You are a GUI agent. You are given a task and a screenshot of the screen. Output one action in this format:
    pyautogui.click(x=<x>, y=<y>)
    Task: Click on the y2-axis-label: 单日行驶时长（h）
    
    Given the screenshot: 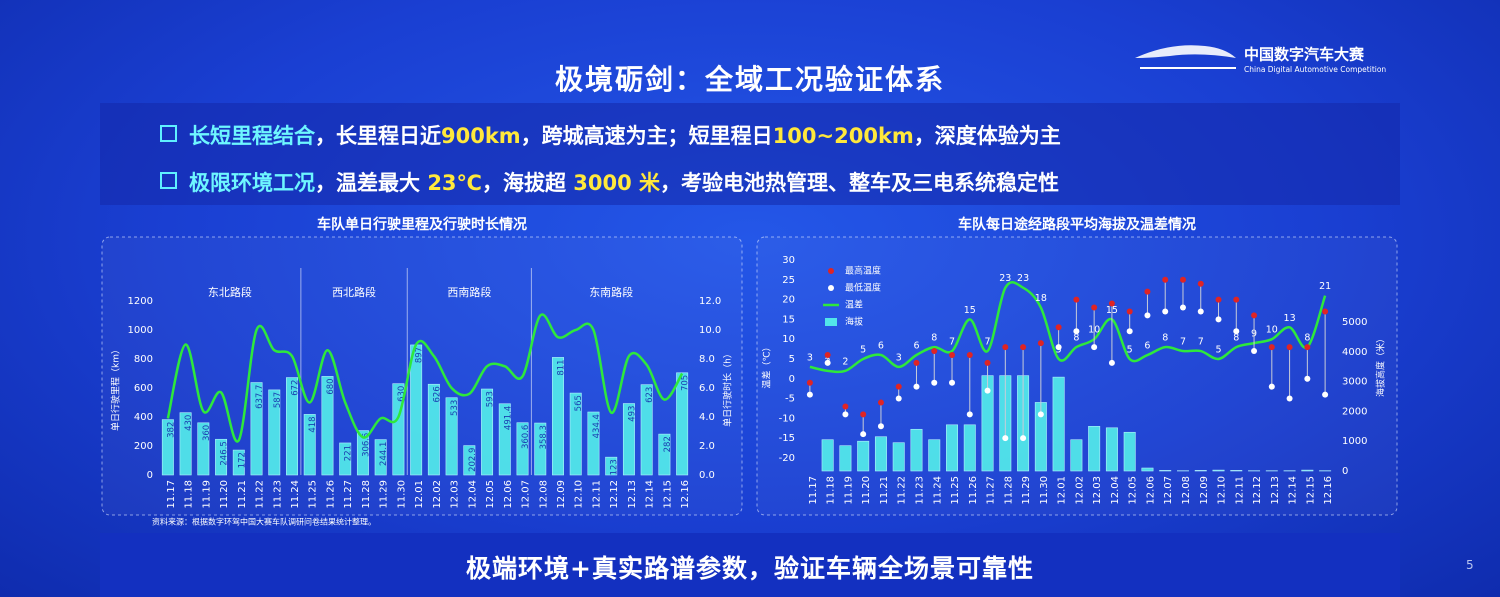 What is the action you would take?
    pyautogui.click(x=728, y=388)
    